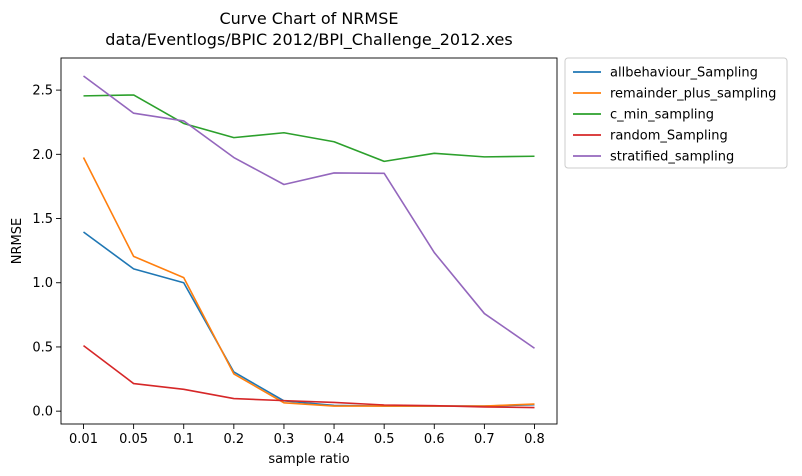 This screenshot has height=476, width=802. I want to click on y-axis-label: NRMSE, so click(17, 241).